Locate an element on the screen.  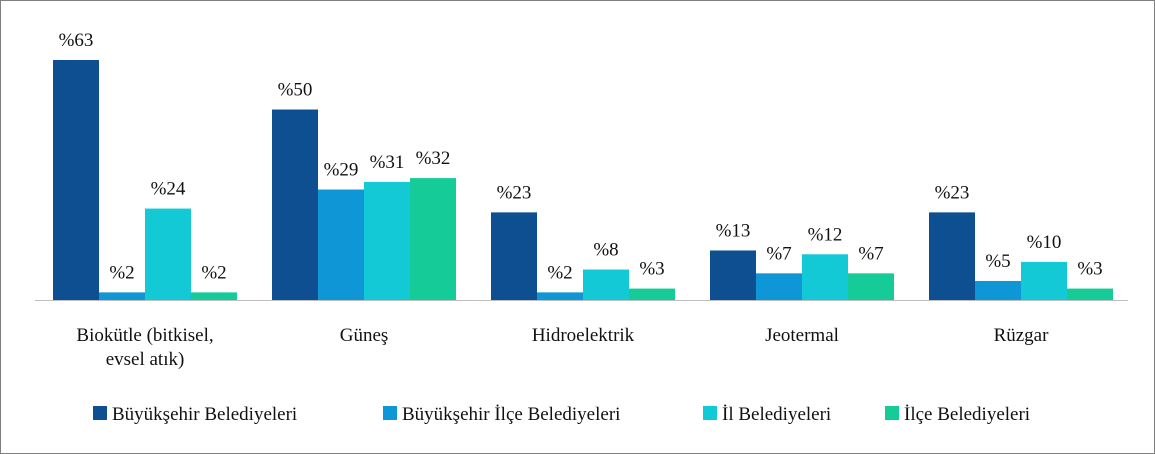
data-label: %29 is located at coordinates (341, 170).